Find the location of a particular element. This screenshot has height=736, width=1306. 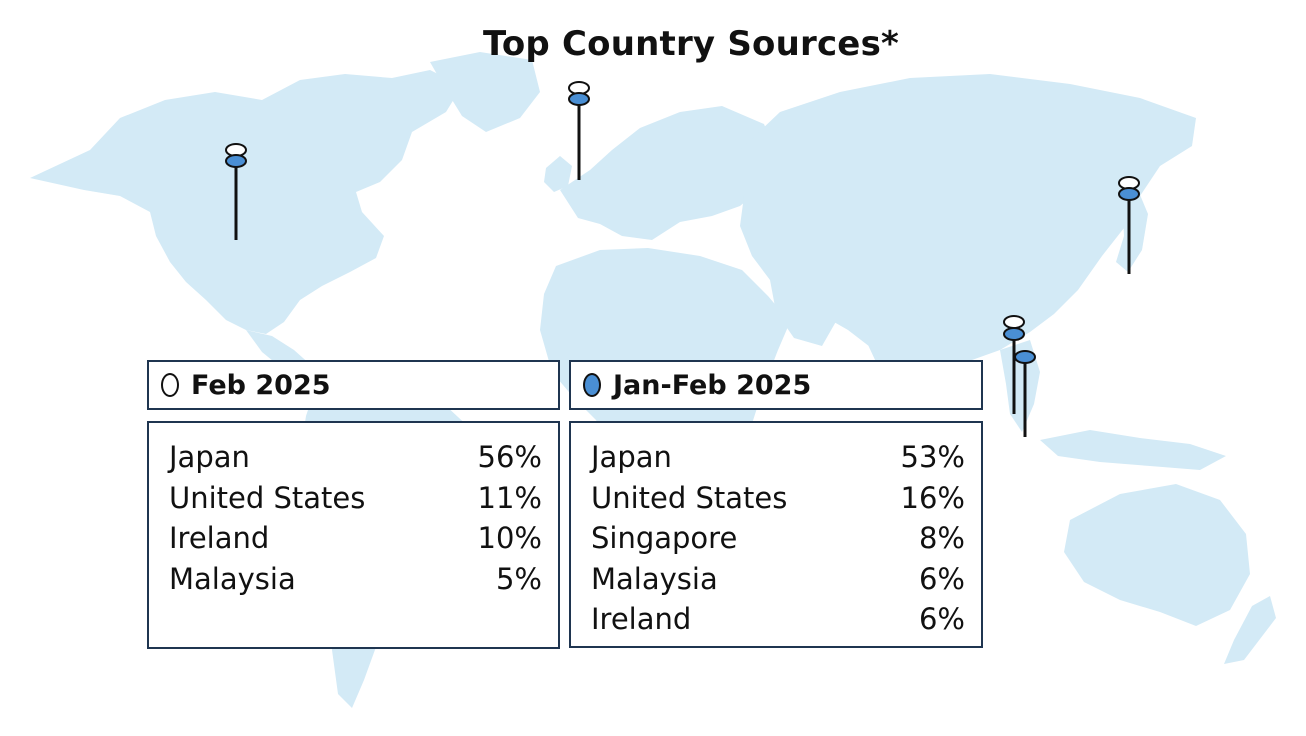

north-america-shape is located at coordinates (246, 202).